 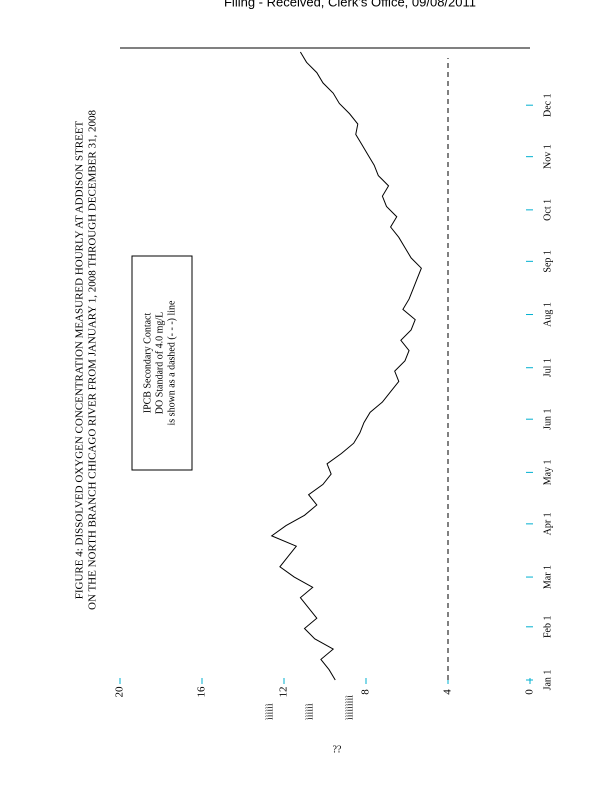 I want to click on legend-text: IPCB Secondary Contact, so click(x=147, y=363).